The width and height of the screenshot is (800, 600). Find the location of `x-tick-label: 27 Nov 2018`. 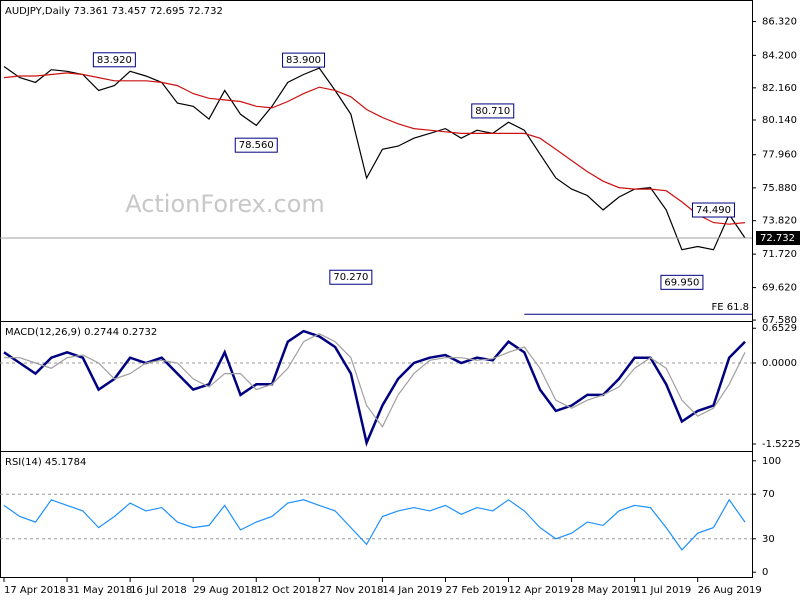

x-tick-label: 27 Nov 2018 is located at coordinates (351, 590).